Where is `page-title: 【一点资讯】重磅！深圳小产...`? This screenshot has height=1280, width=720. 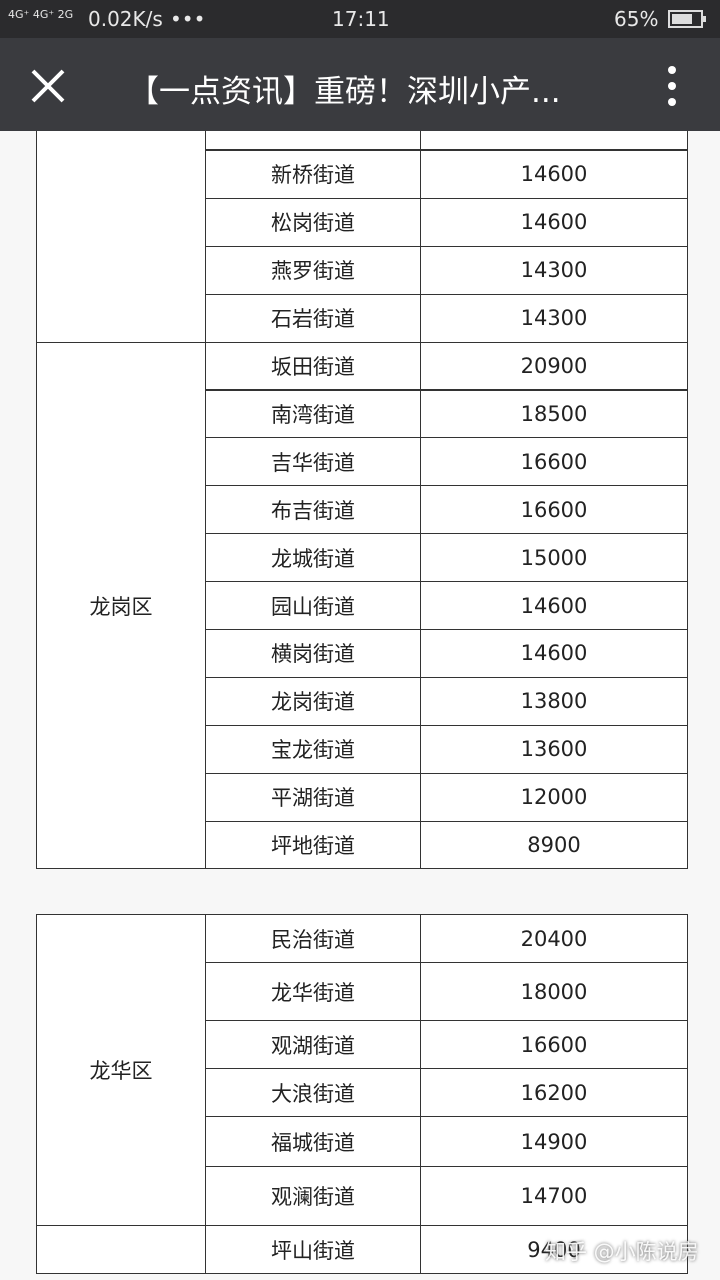 page-title: 【一点资讯】重磅！深圳小产... is located at coordinates (344, 92).